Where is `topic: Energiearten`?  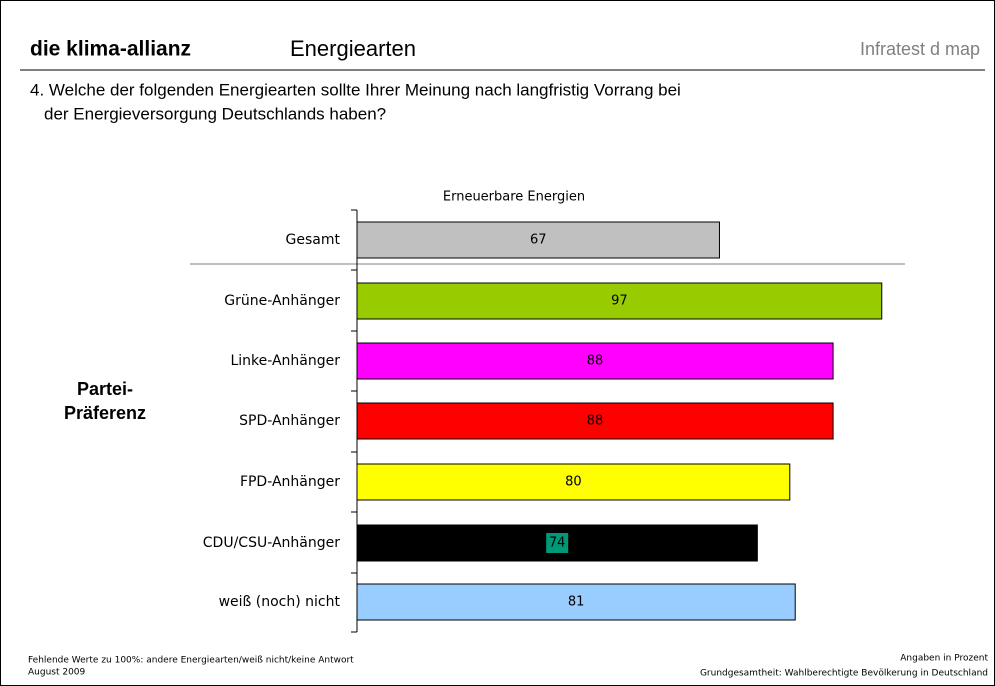 topic: Energiearten is located at coordinates (353, 48).